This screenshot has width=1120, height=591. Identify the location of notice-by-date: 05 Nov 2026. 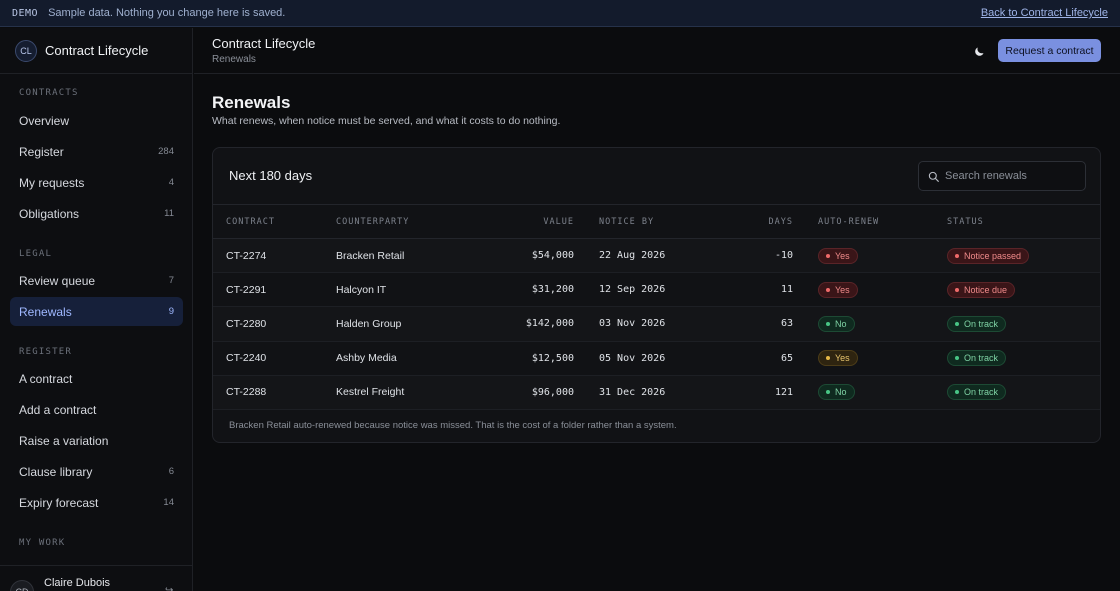
(632, 358).